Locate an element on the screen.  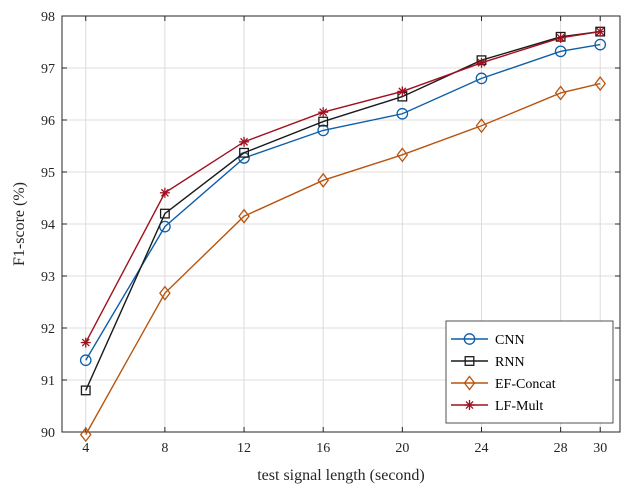
legend-entry: RNN is located at coordinates (488, 362).